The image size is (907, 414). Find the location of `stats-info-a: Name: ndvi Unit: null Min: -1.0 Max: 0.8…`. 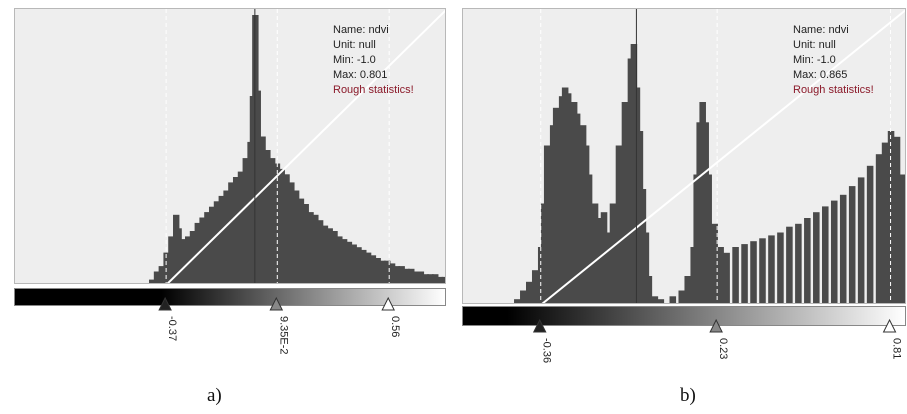

stats-info-a: Name: ndvi Unit: null Min: -1.0 Max: 0.8… is located at coordinates (373, 60).